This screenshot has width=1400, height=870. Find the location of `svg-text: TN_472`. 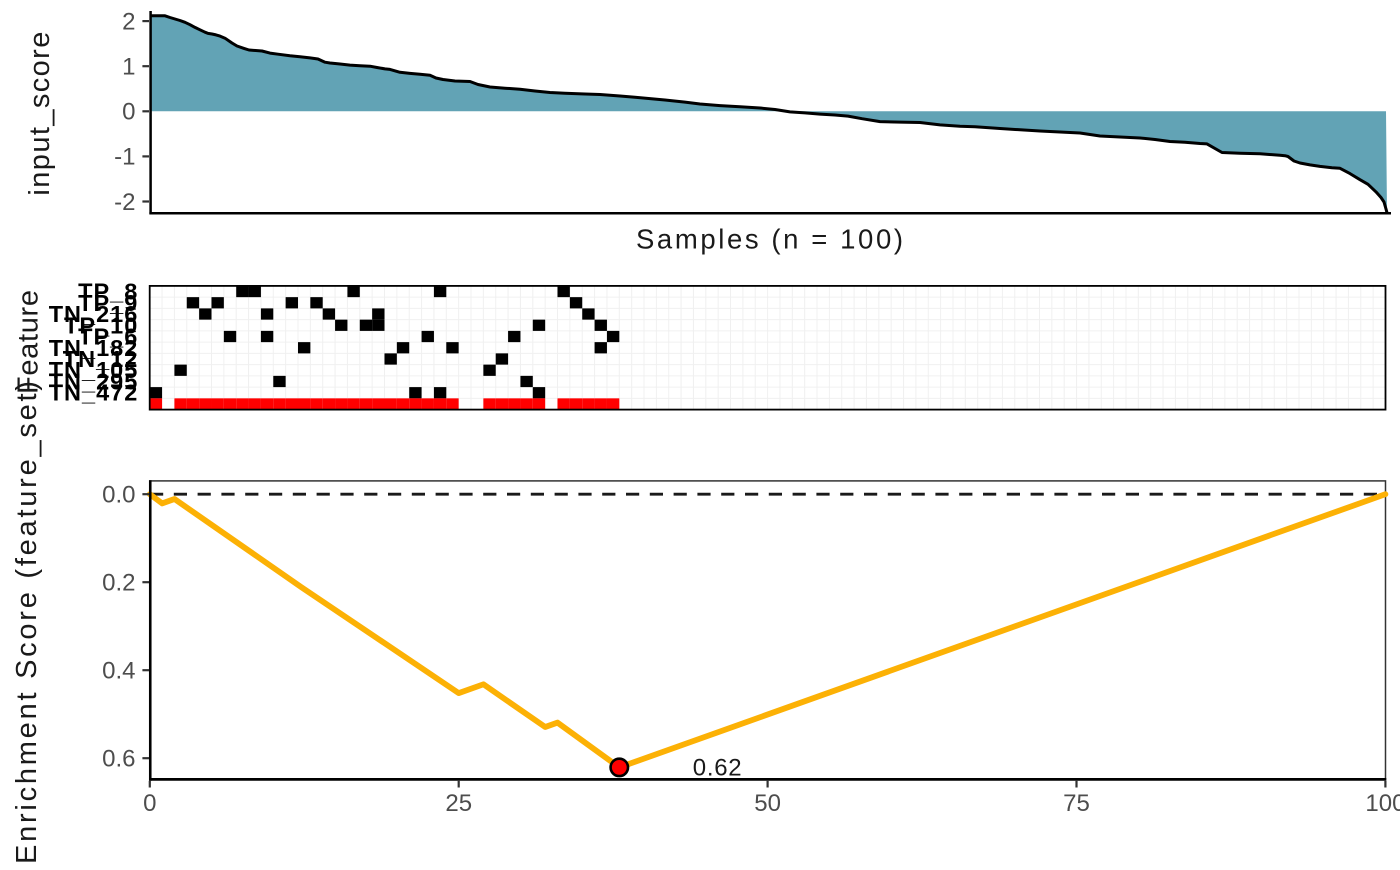

svg-text: TN_472 is located at coordinates (94, 393).